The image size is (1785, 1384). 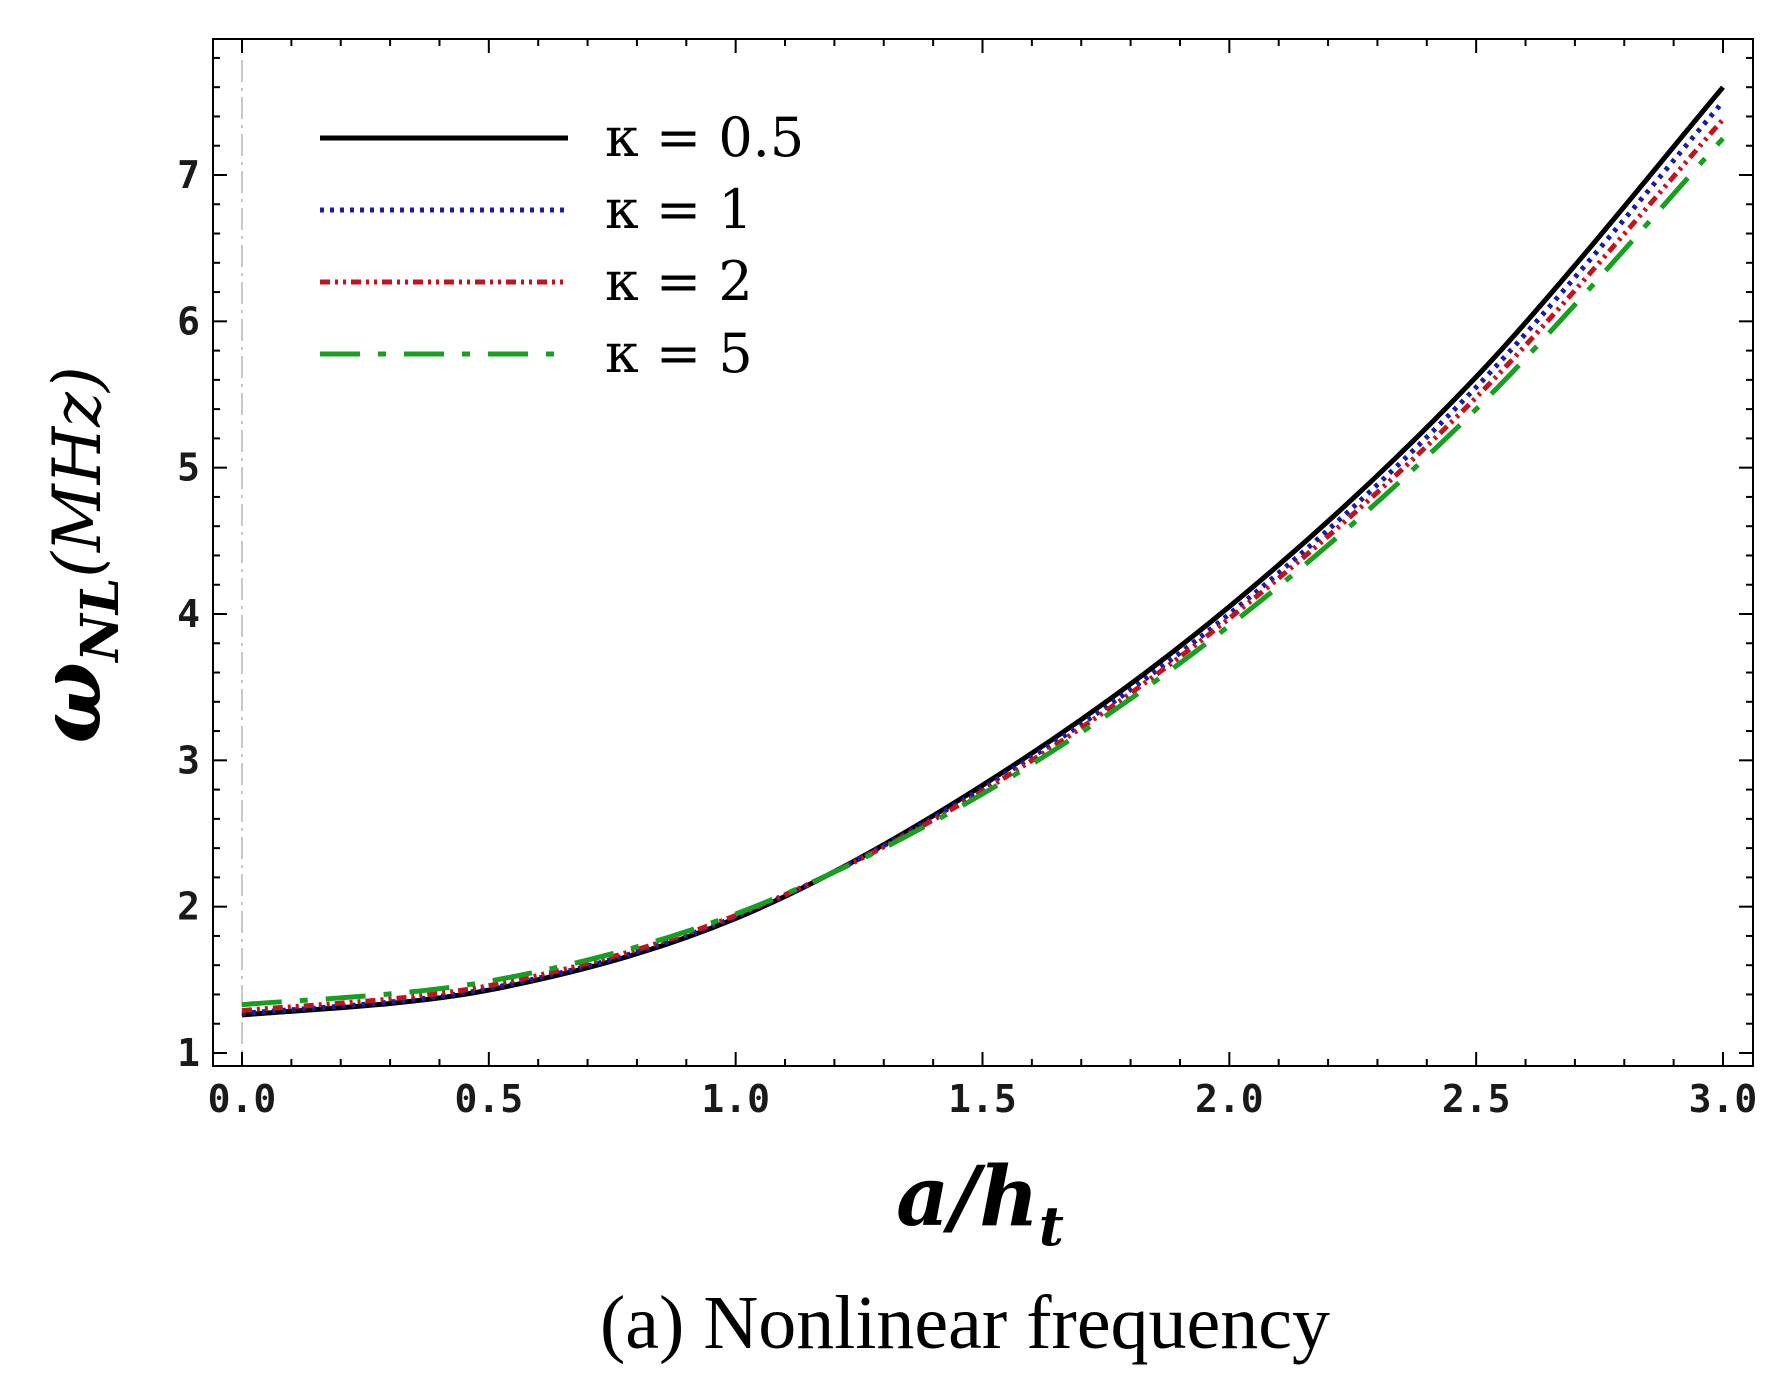 I want to click on x-tick-label: 2.0, so click(x=1229, y=1099).